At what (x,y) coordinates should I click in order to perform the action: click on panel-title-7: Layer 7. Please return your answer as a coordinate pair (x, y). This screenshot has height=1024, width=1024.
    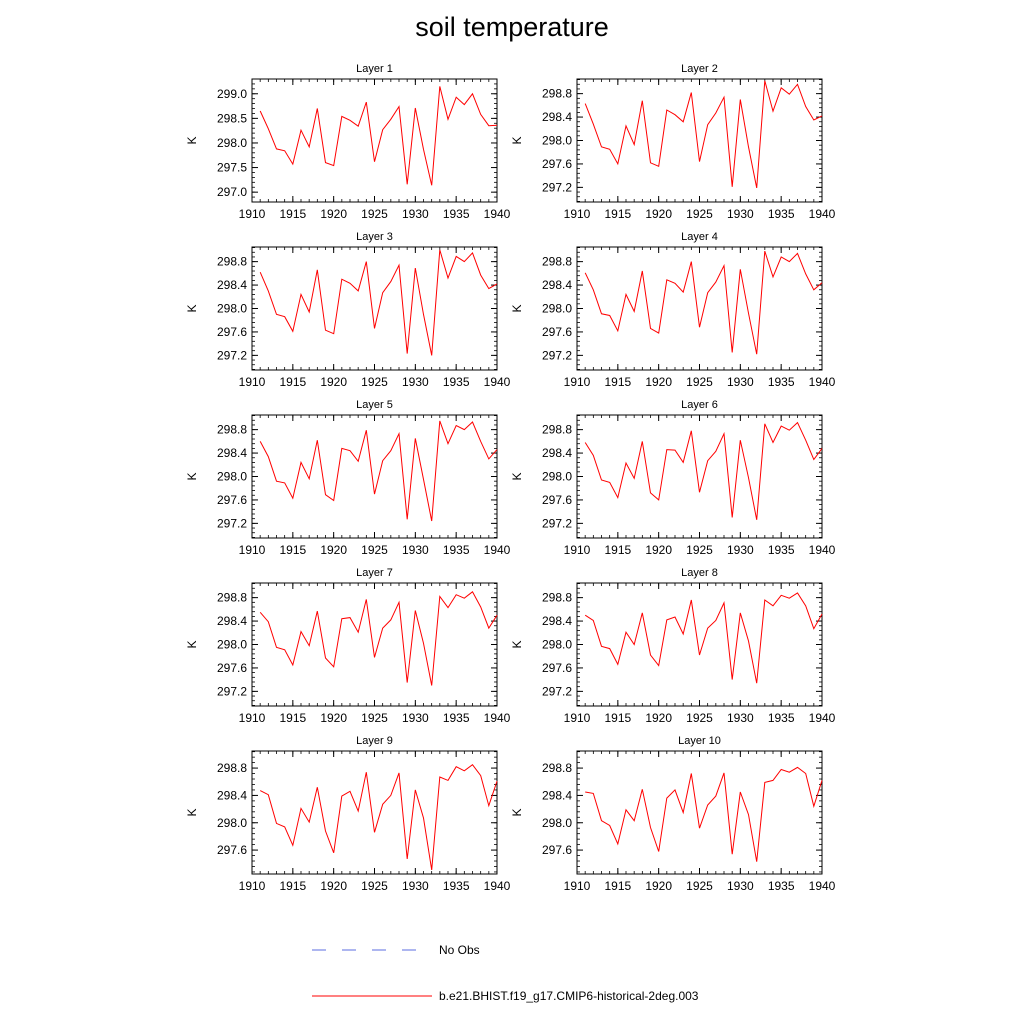
    Looking at the image, I should click on (374, 573).